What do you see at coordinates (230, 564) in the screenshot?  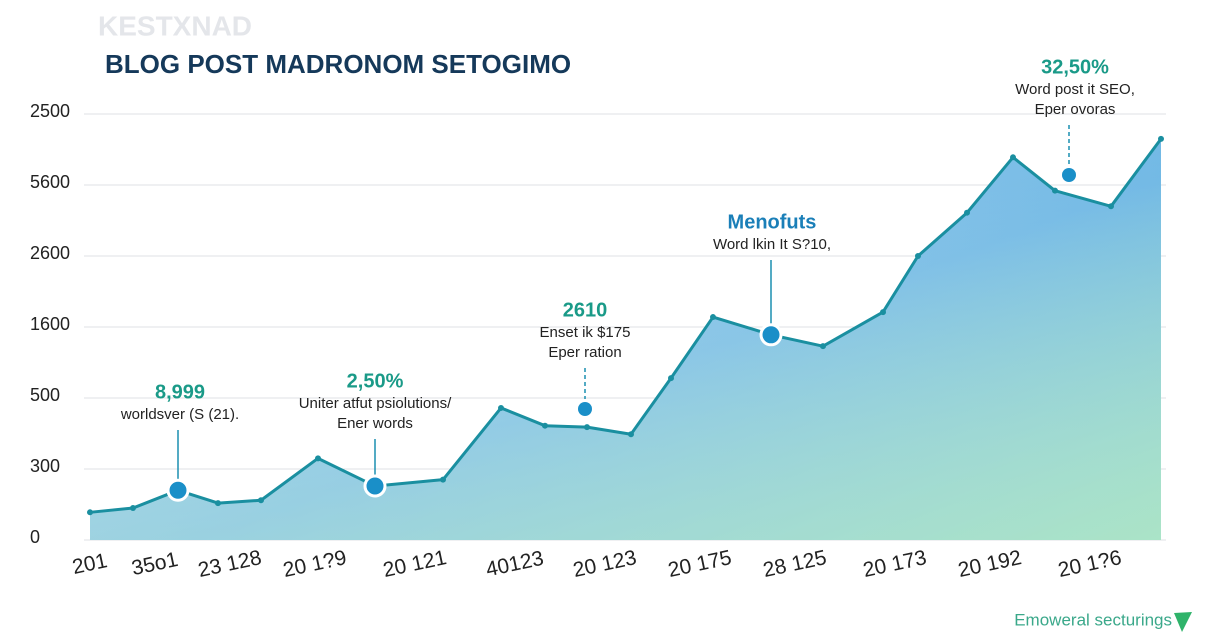 I see `x-tick-label: 23 128` at bounding box center [230, 564].